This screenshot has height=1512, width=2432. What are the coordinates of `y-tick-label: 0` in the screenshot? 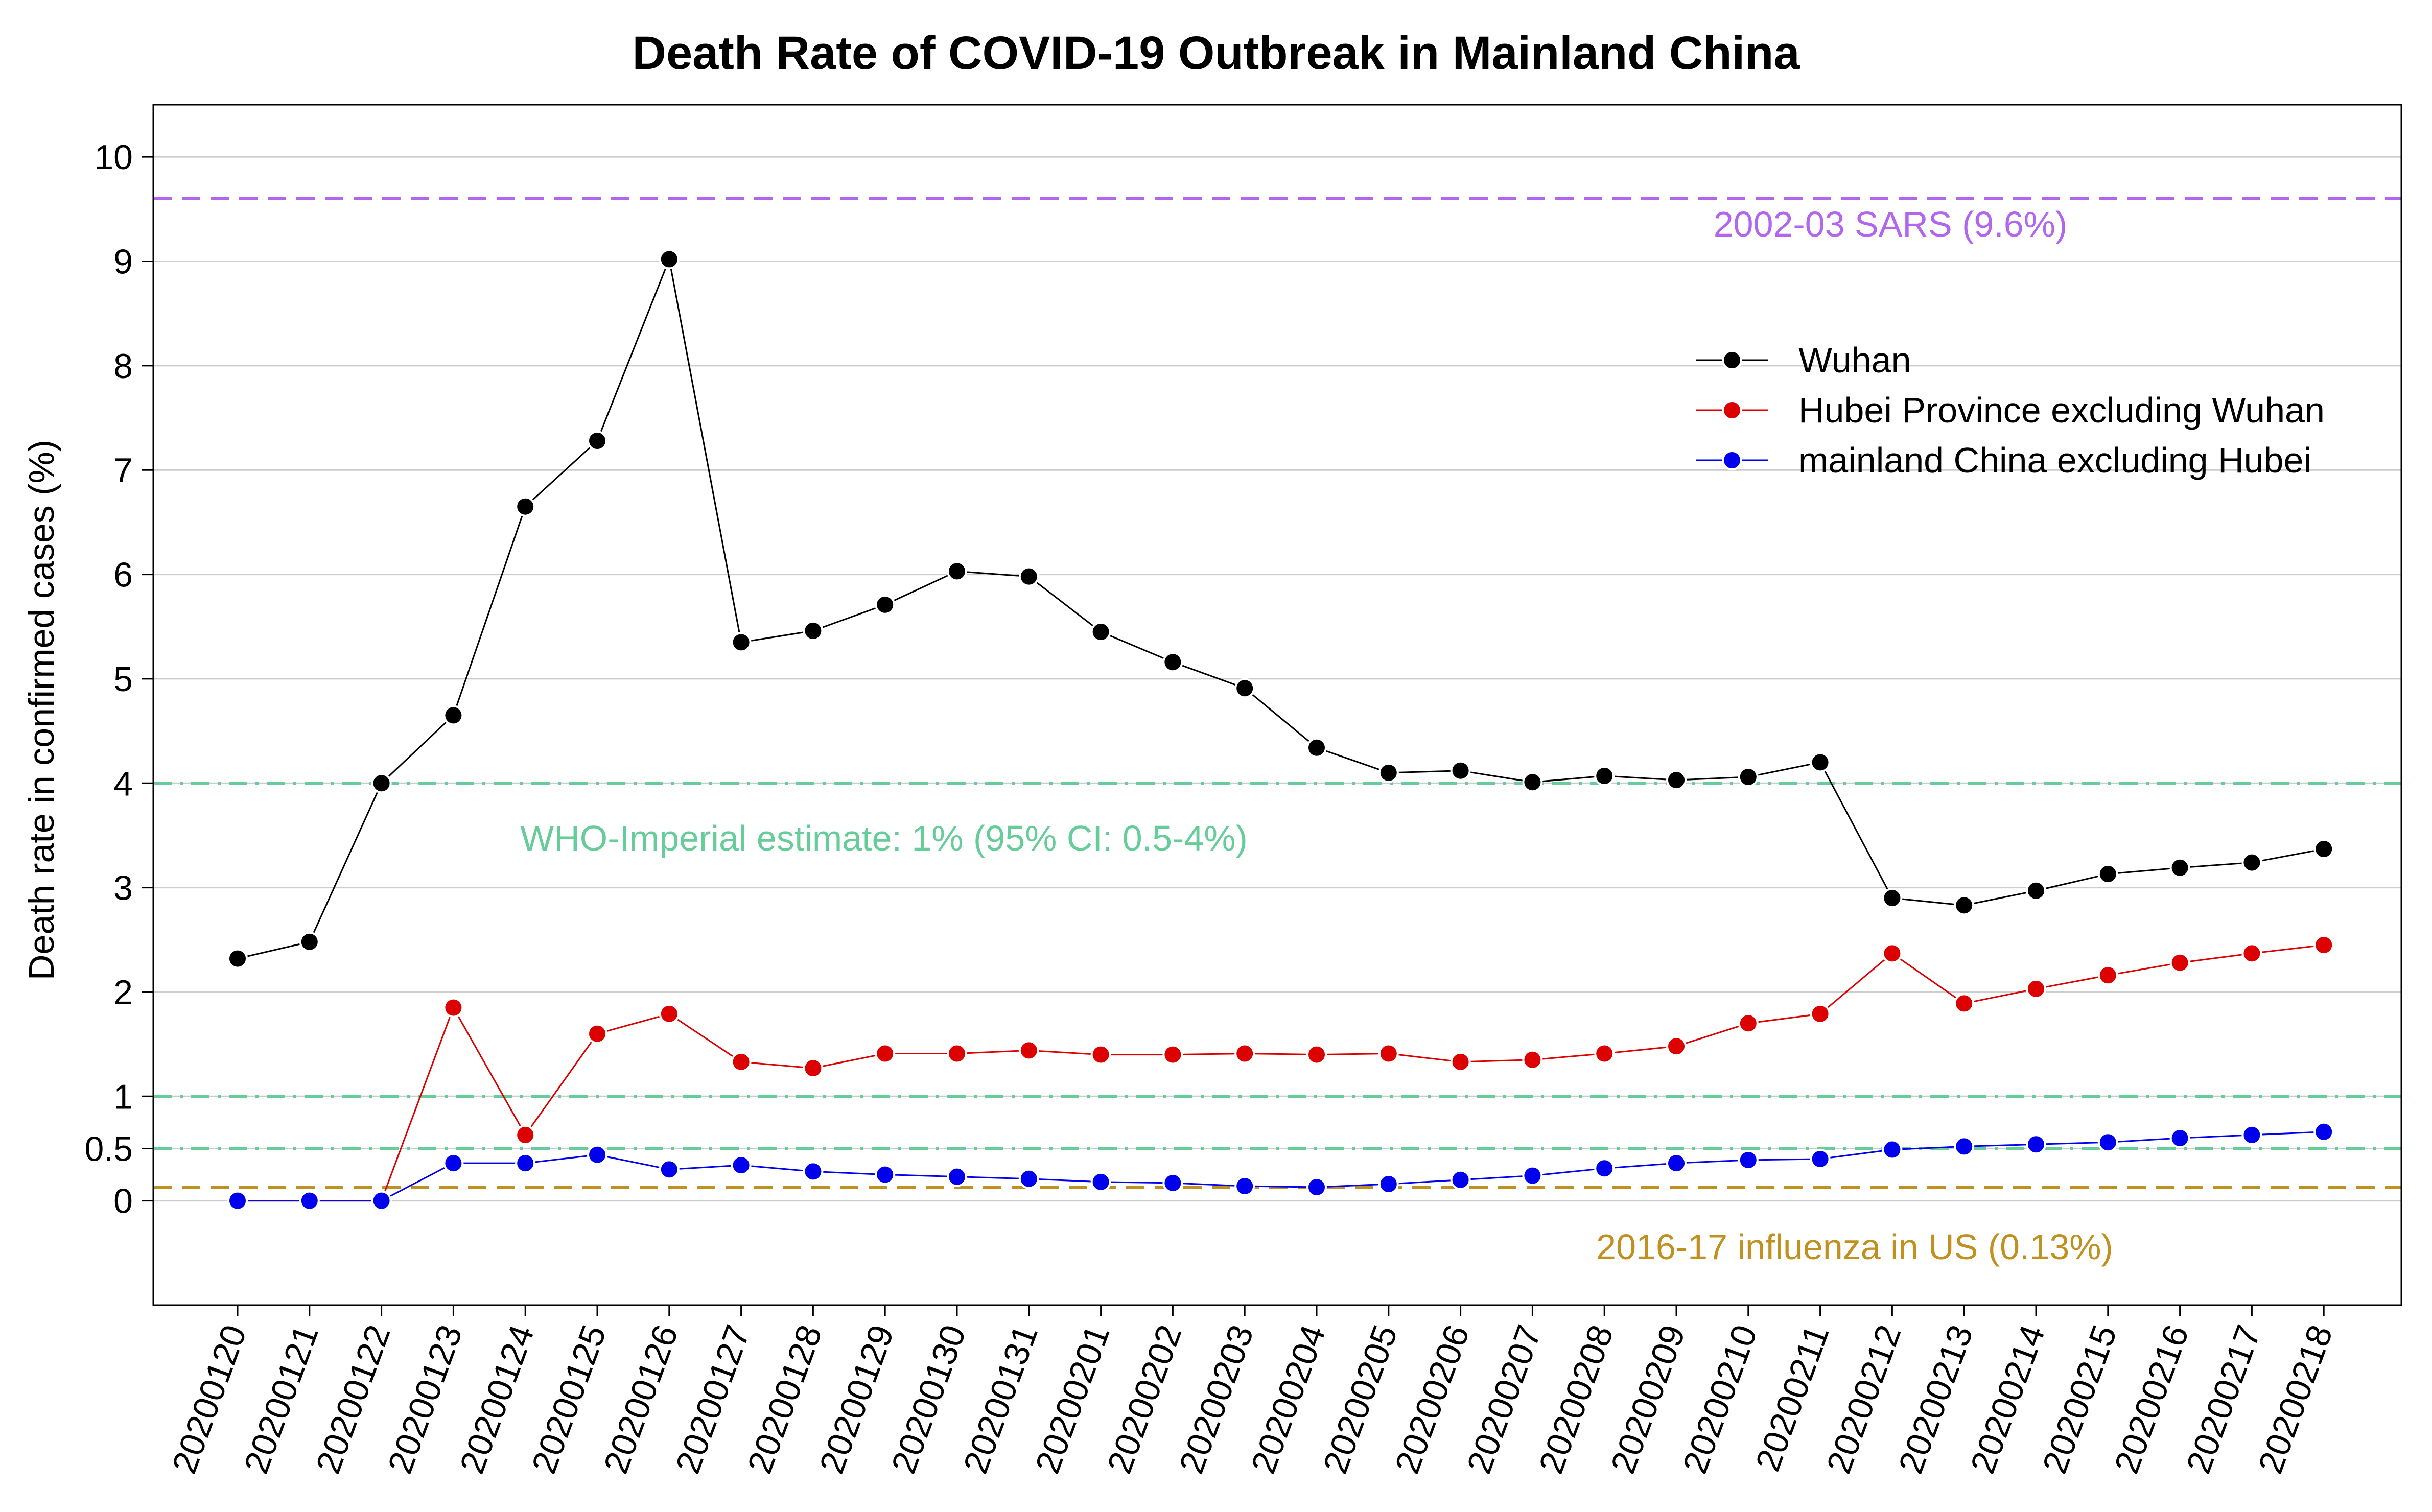 It's located at (123, 1201).